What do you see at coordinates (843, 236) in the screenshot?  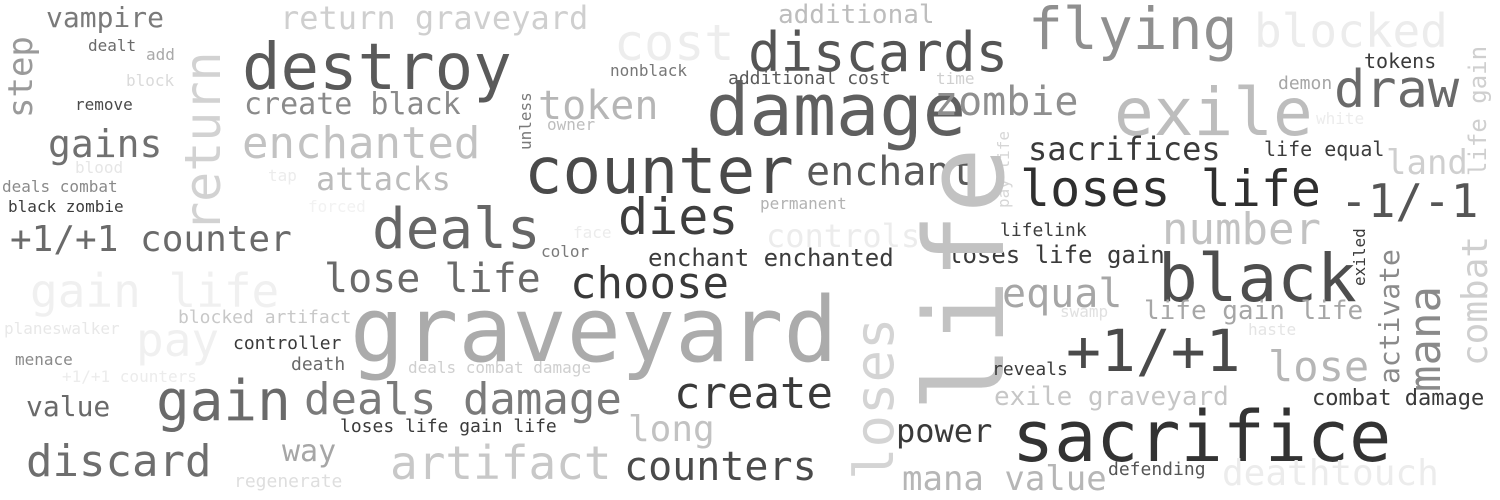 I see `word-controls: controls` at bounding box center [843, 236].